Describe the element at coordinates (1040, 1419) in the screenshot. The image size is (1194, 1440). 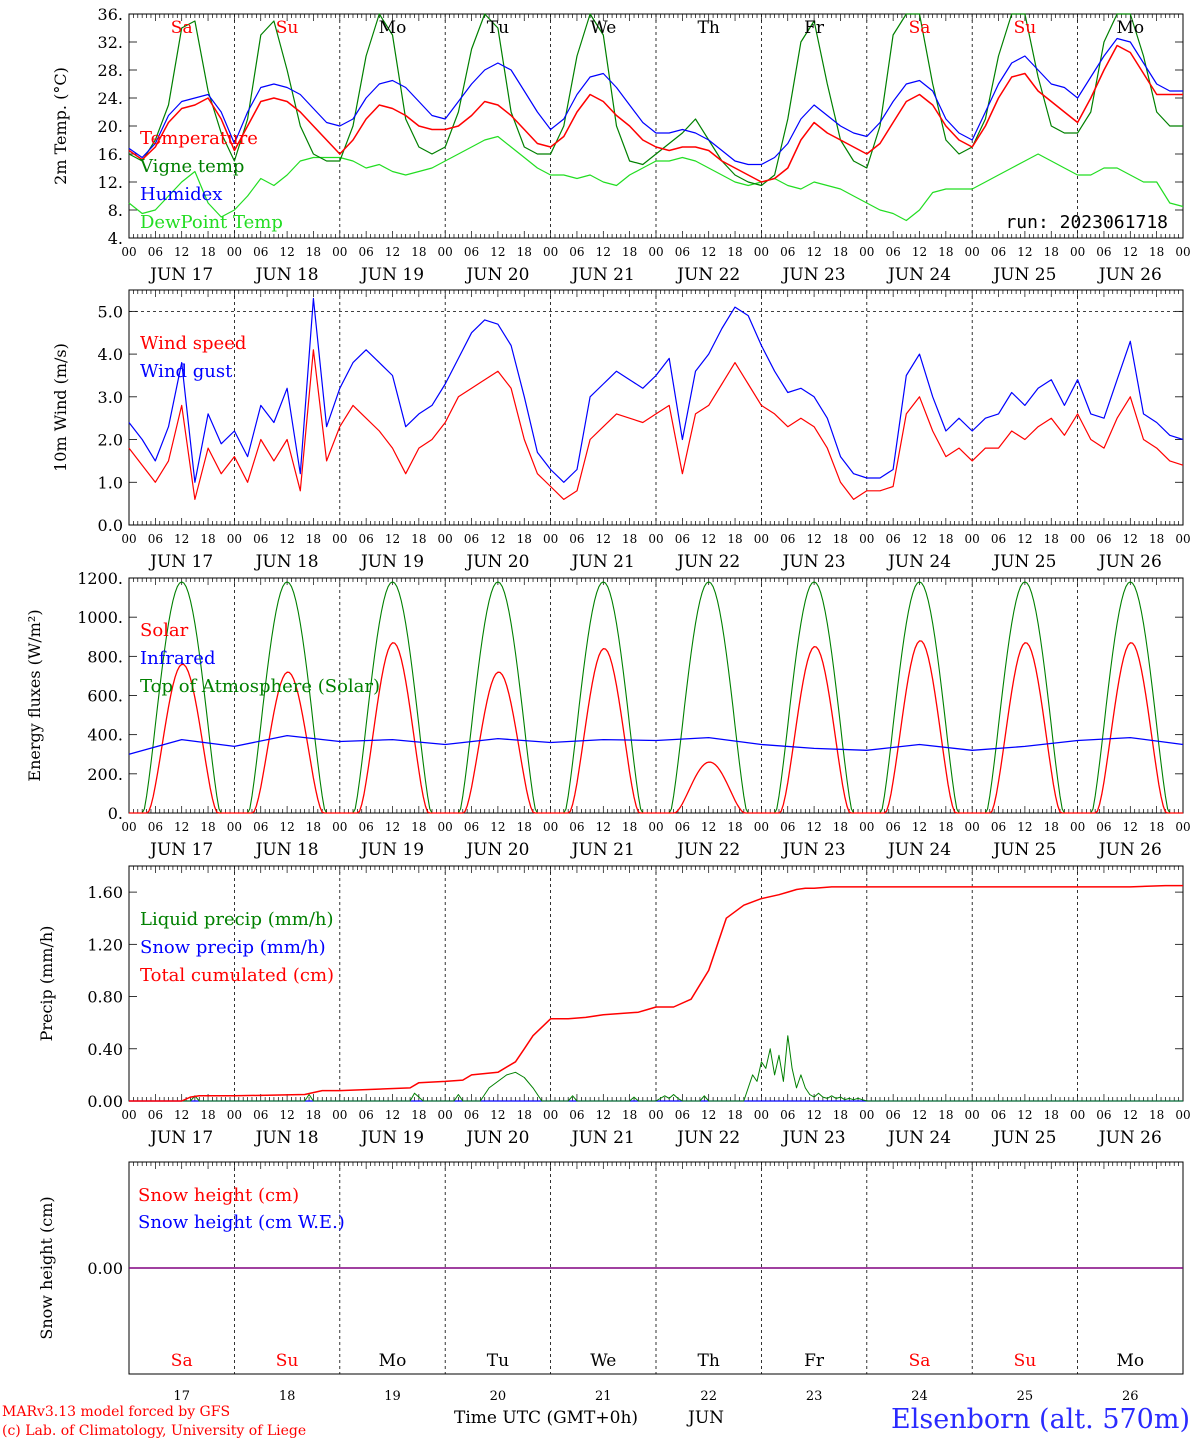
I see `station-label: Elsenborn (alt. 570m)` at that location.